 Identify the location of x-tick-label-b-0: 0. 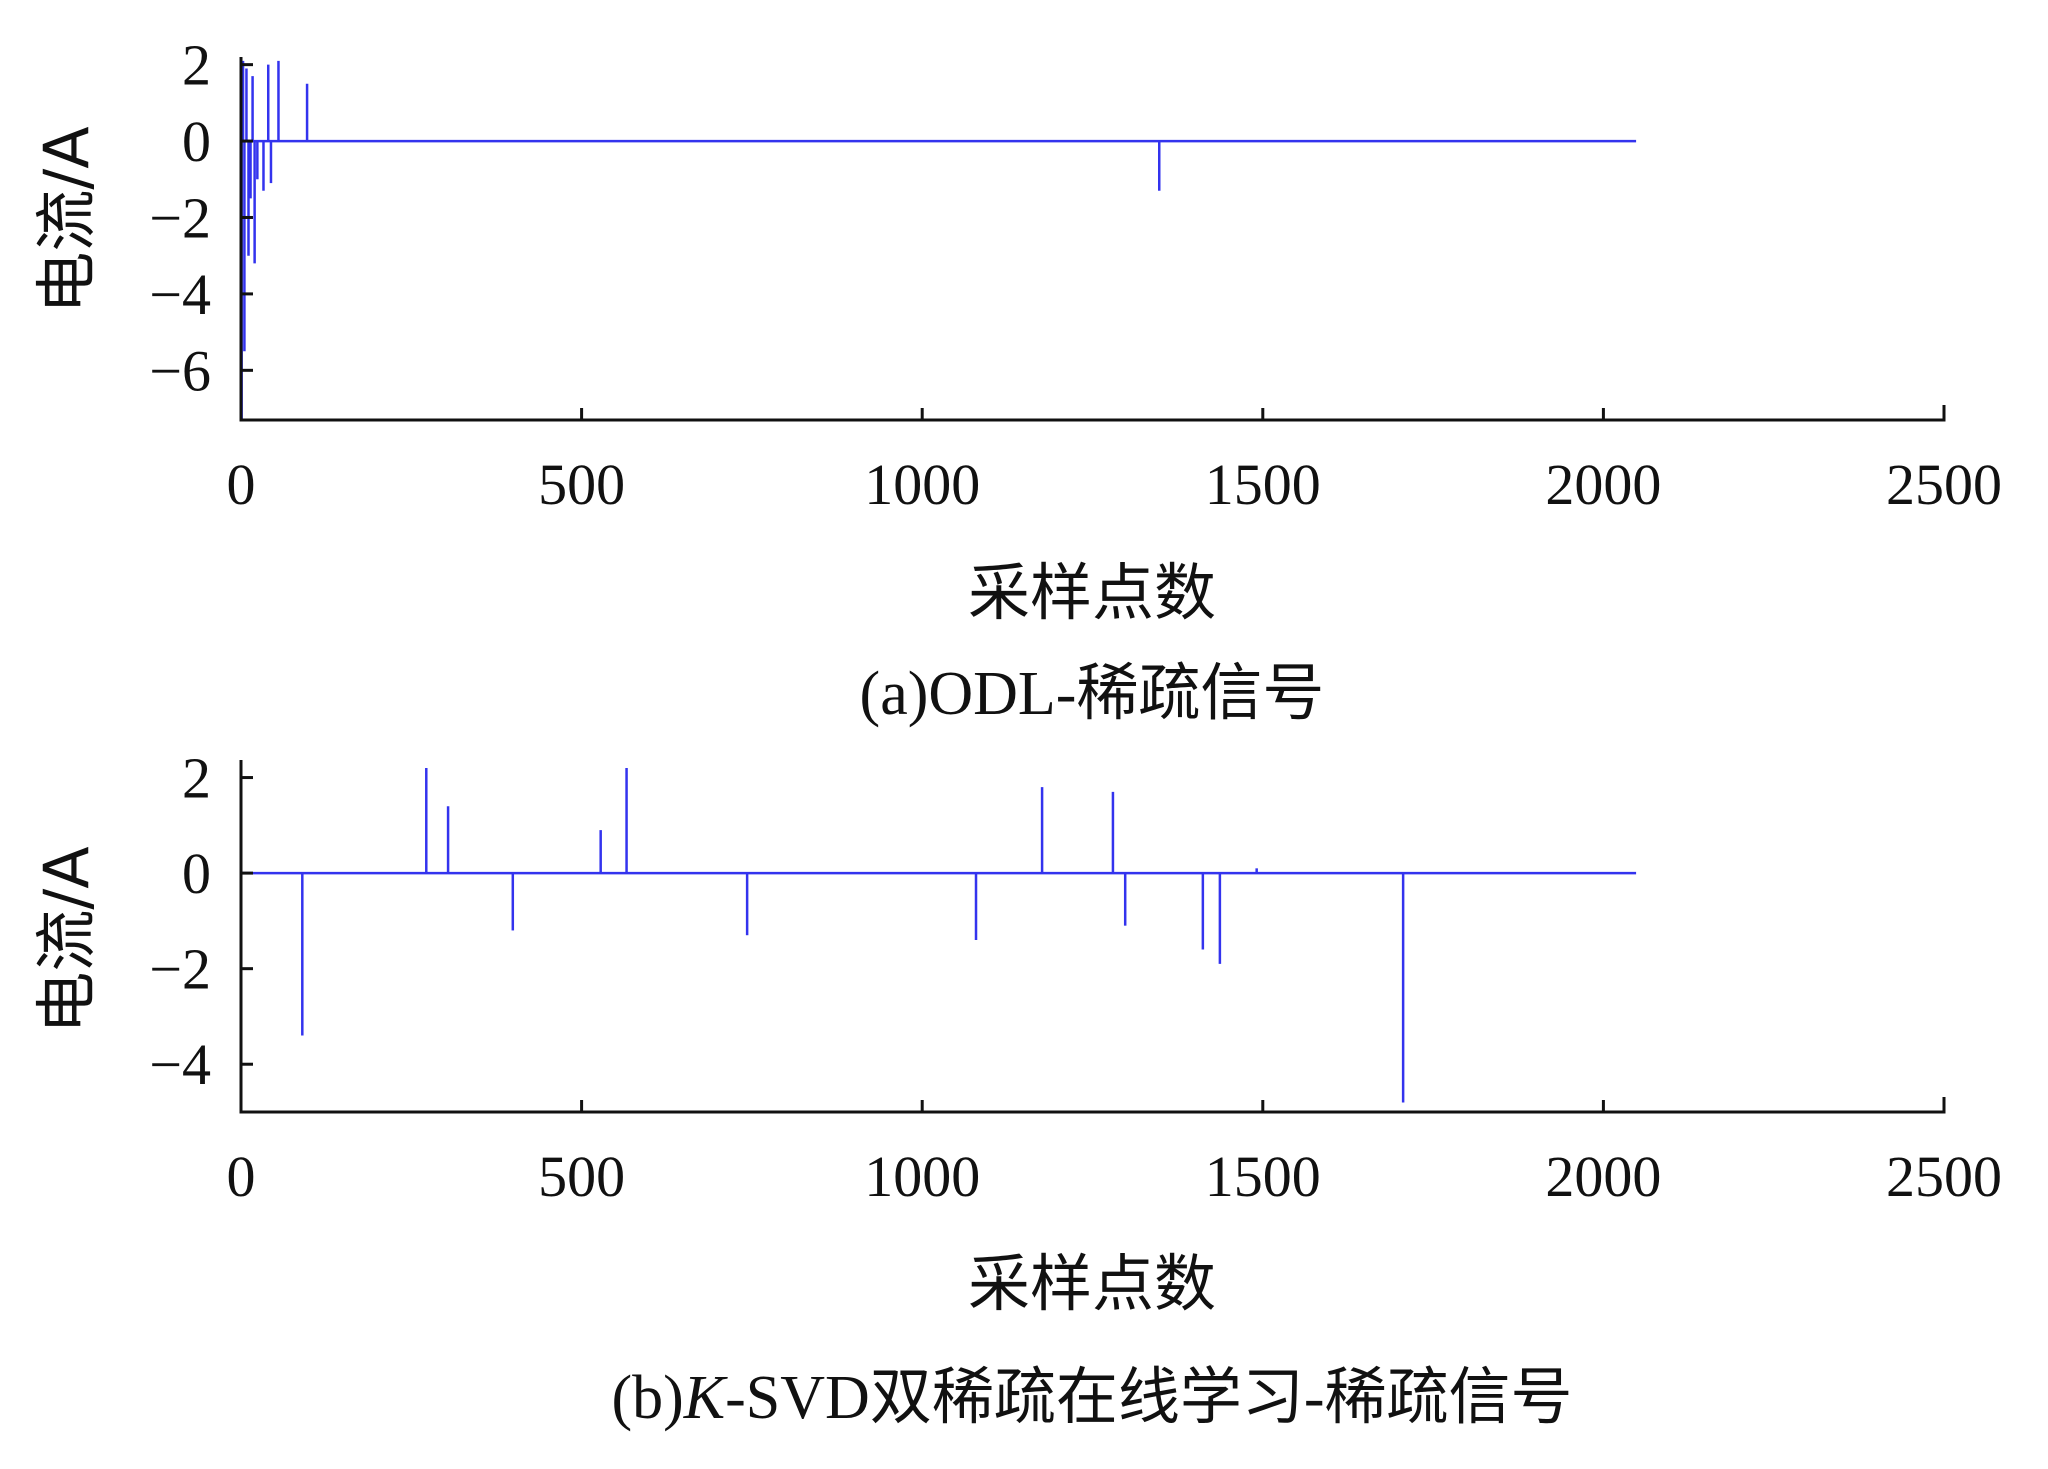
(241, 1176).